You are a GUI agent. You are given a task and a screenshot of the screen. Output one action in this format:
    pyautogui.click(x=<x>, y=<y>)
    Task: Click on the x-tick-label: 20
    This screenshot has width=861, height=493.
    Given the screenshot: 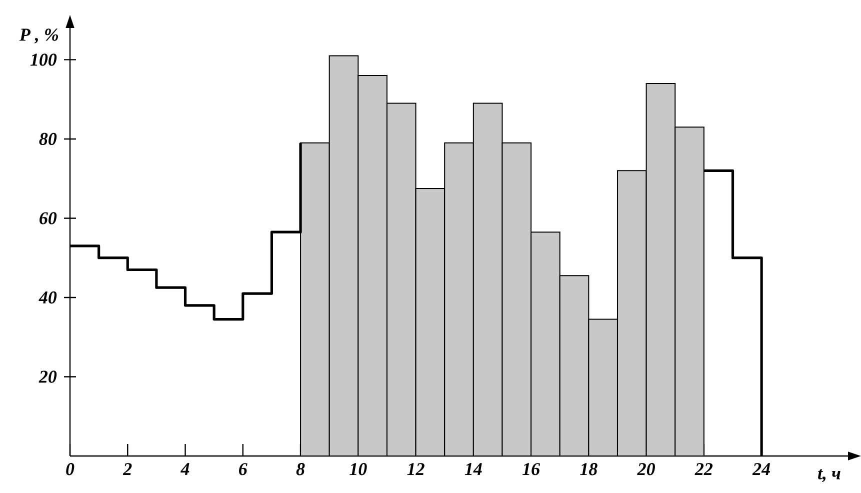 What is the action you would take?
    pyautogui.click(x=646, y=469)
    